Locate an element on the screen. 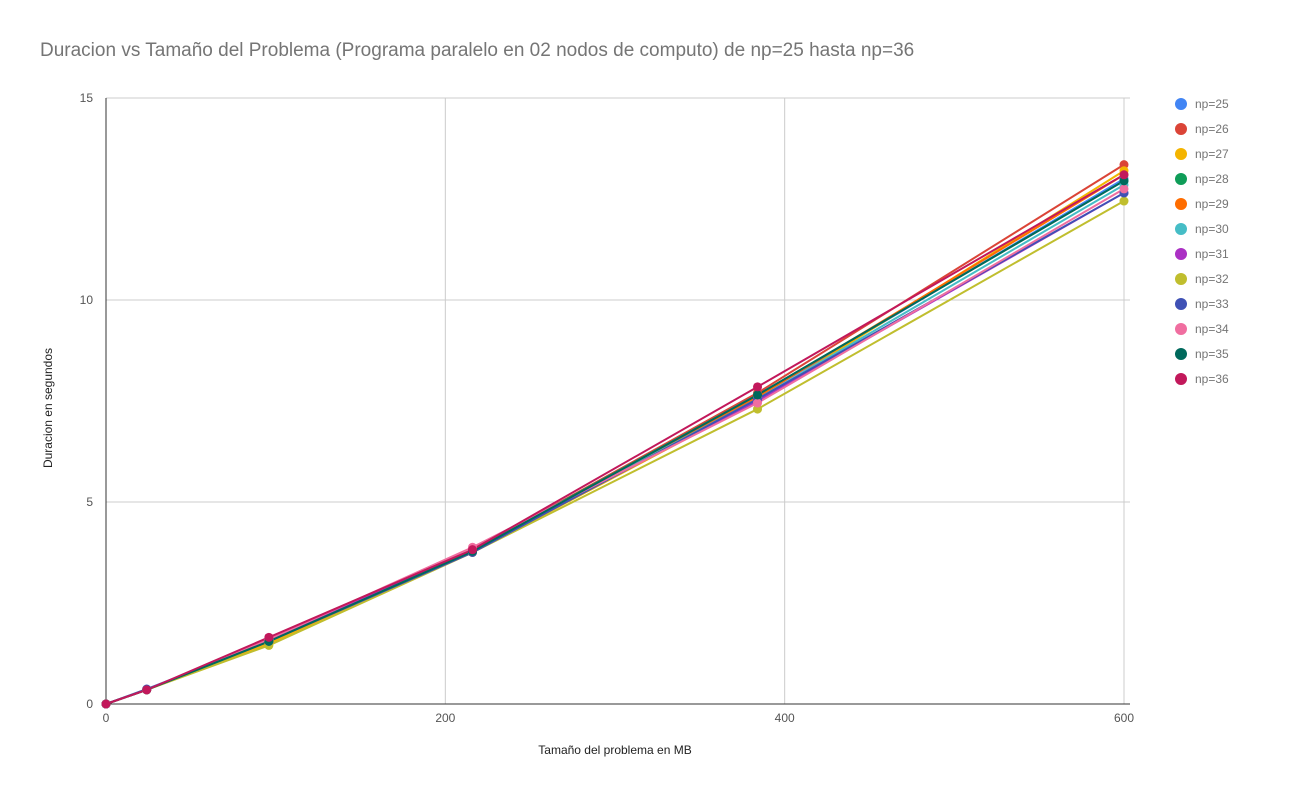  legend-item: np=29 is located at coordinates (1202, 203).